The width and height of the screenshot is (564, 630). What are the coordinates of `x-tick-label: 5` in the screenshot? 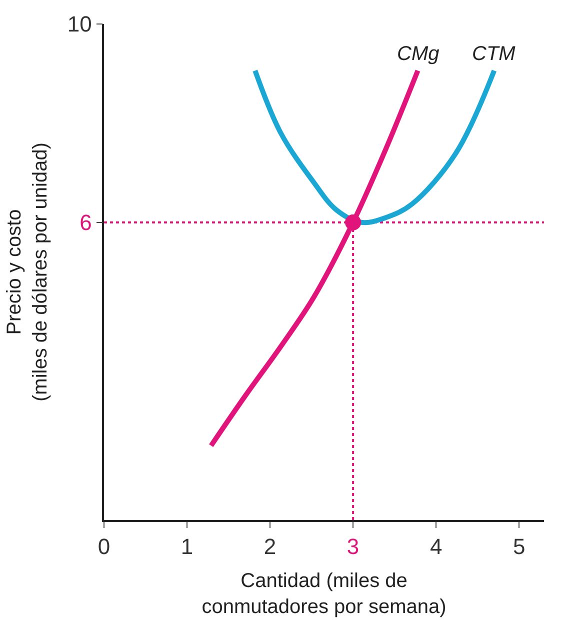 It's located at (519, 547).